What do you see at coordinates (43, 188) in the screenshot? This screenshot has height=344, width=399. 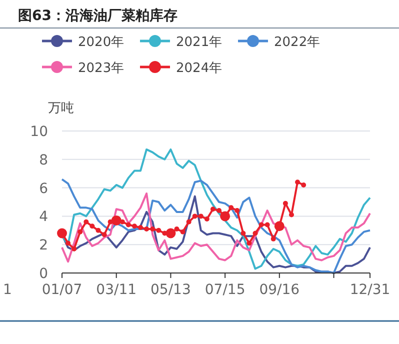 I see `y-tick-label: 6` at bounding box center [43, 188].